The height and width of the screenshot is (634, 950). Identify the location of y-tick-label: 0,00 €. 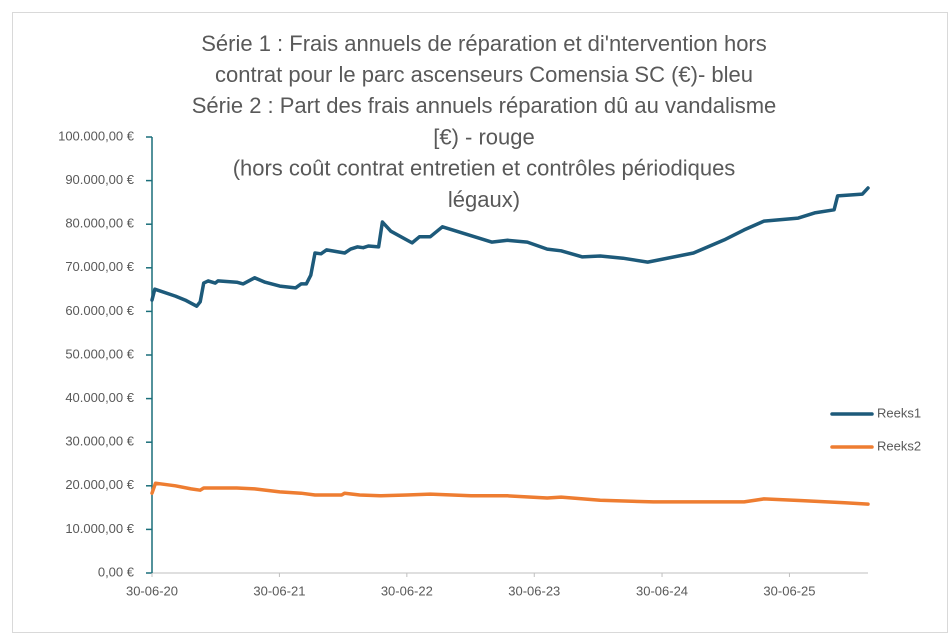
(116, 571).